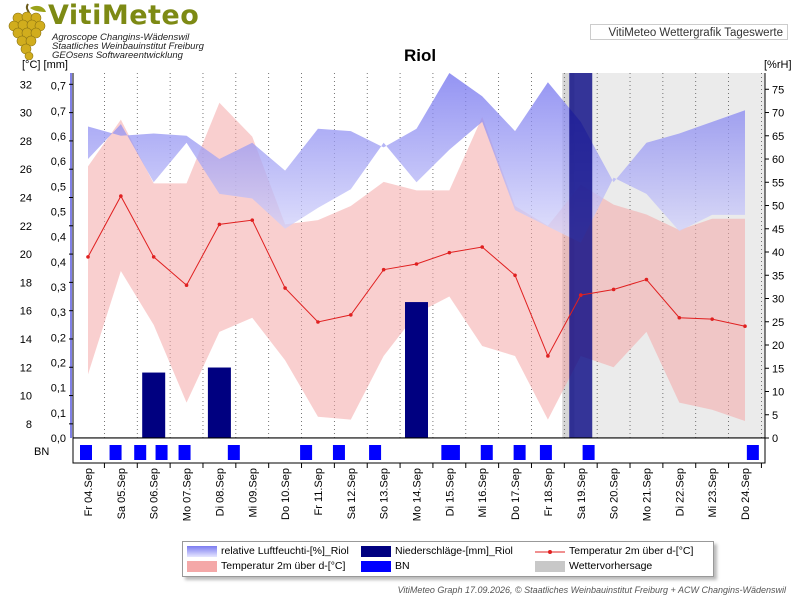 The height and width of the screenshot is (600, 800). What do you see at coordinates (58, 112) in the screenshot?
I see `precip-tick-label: 0,7` at bounding box center [58, 112].